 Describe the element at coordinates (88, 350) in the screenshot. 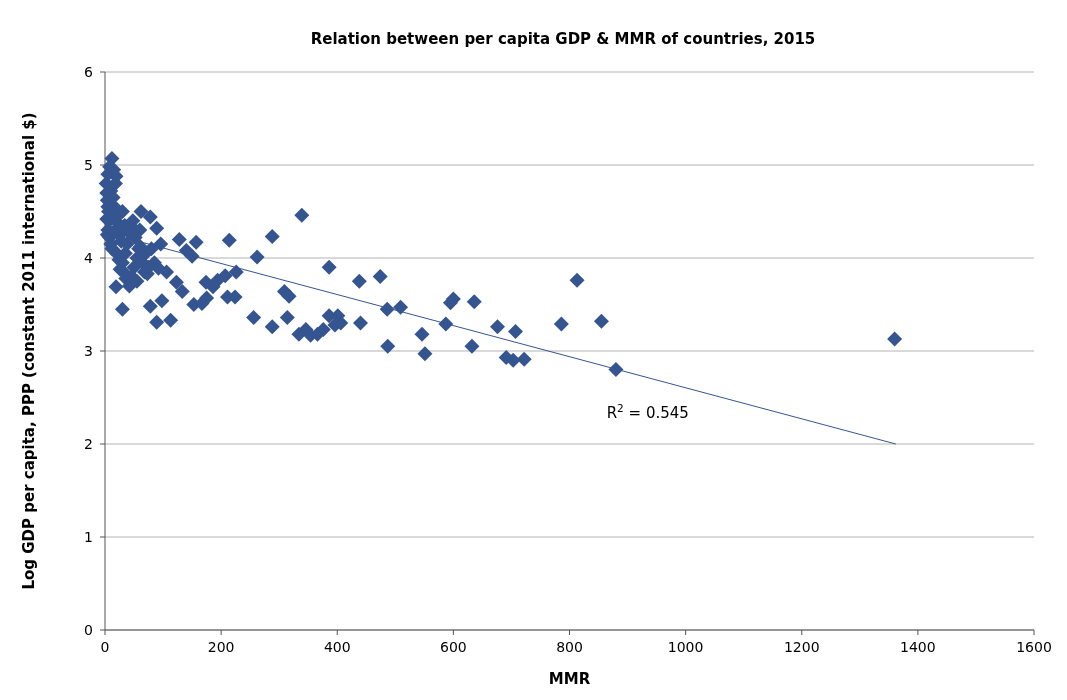

I see `y-tick-label: 3` at that location.